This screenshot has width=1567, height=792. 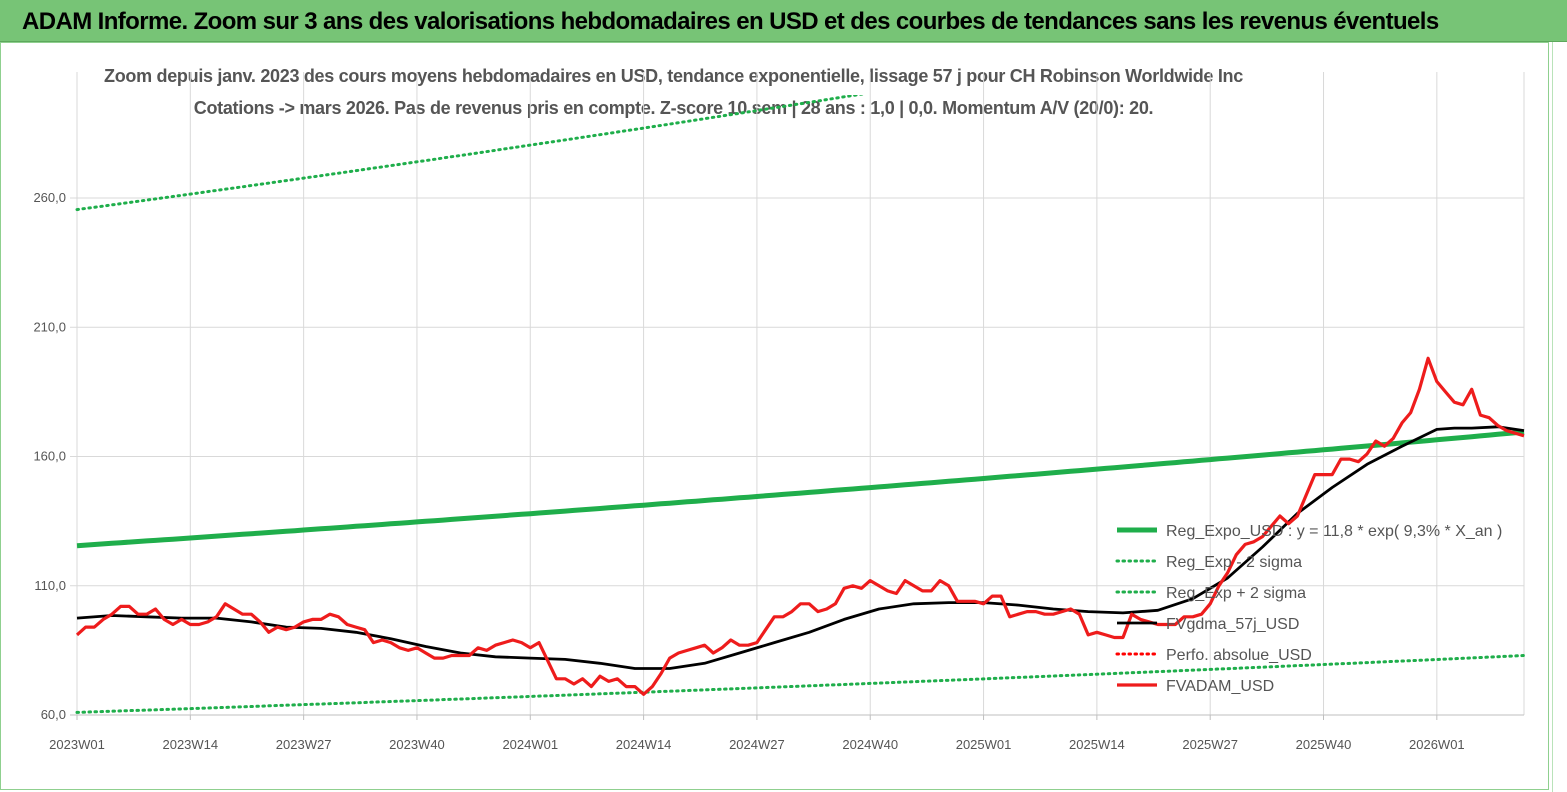 I want to click on x-tick-label: 2023W40, so click(x=417, y=744).